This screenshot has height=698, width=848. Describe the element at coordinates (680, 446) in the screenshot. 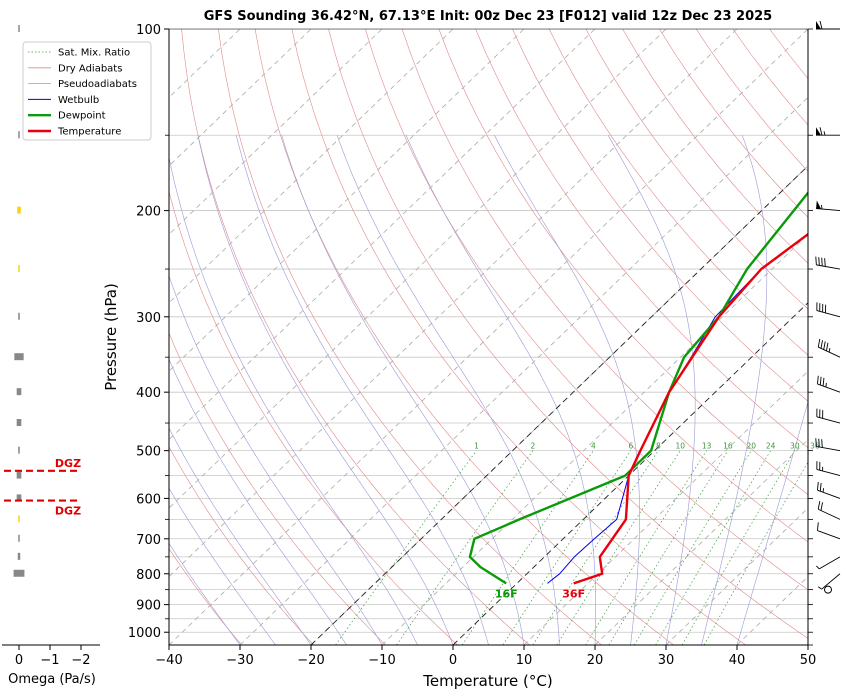

I see `mixing-ratio-label: 10` at that location.